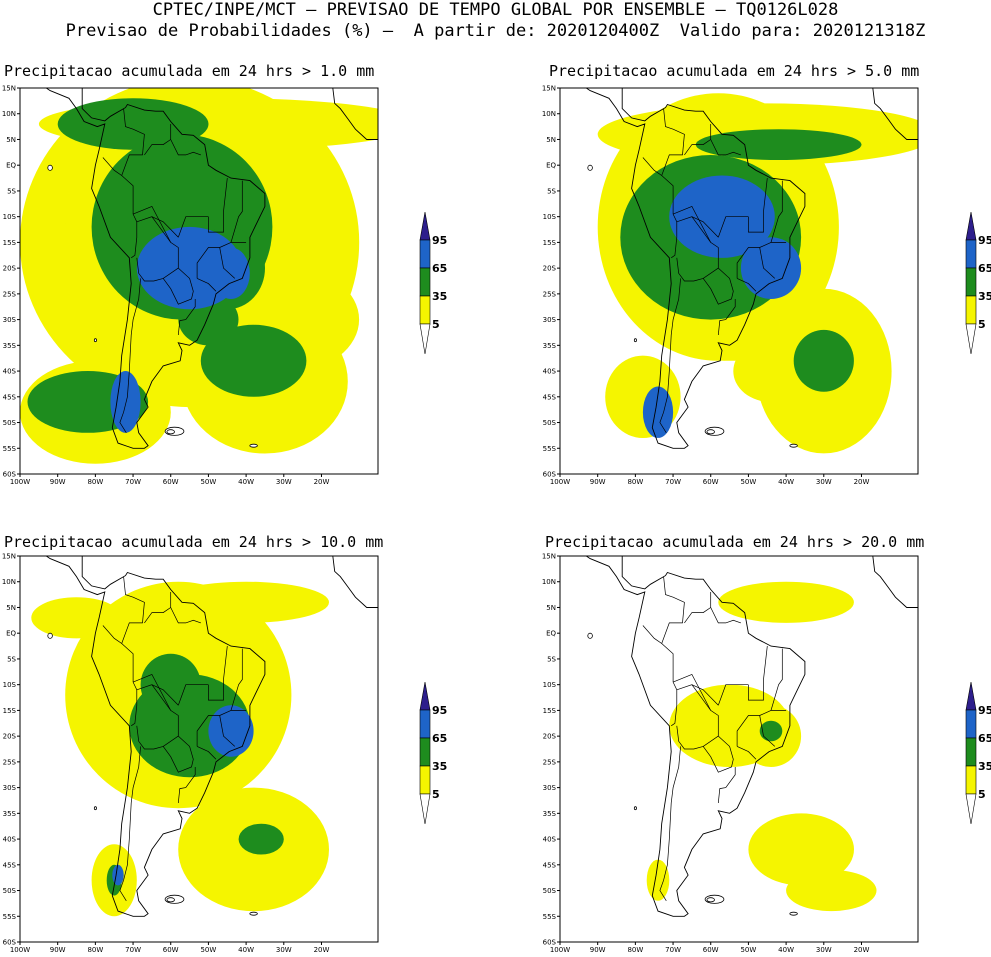  What do you see at coordinates (433, 283) in the screenshot?
I see `legend-panel-1mm: 95 65 35 5` at bounding box center [433, 283].